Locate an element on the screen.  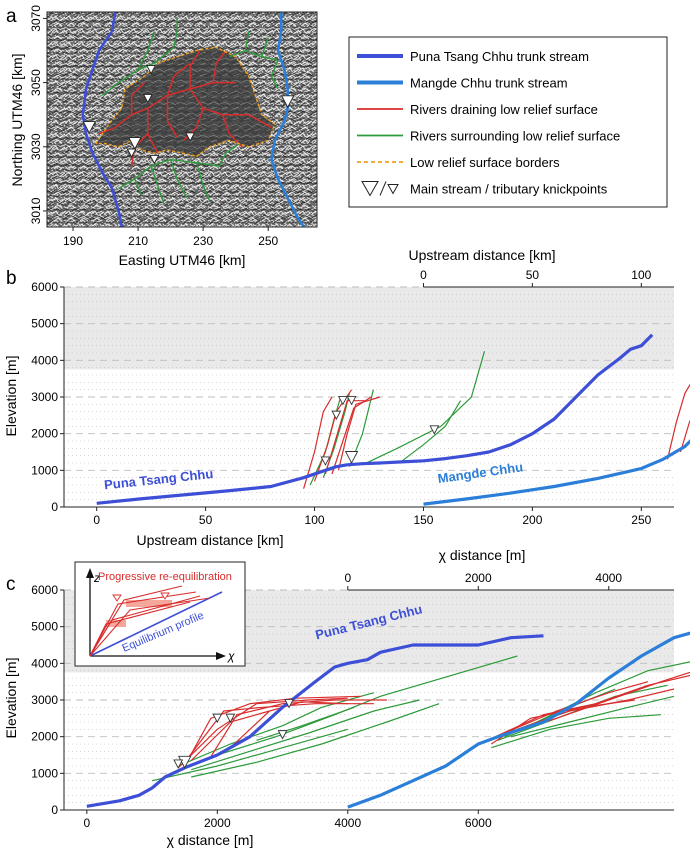
map-ytick-label: 3010 is located at coordinates (36, 210).